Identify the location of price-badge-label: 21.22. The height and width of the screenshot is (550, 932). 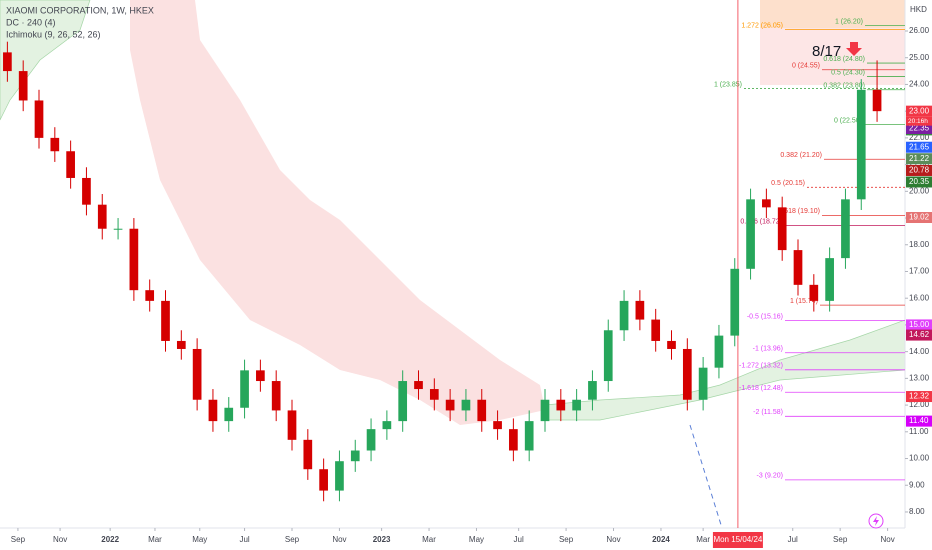
(919, 158).